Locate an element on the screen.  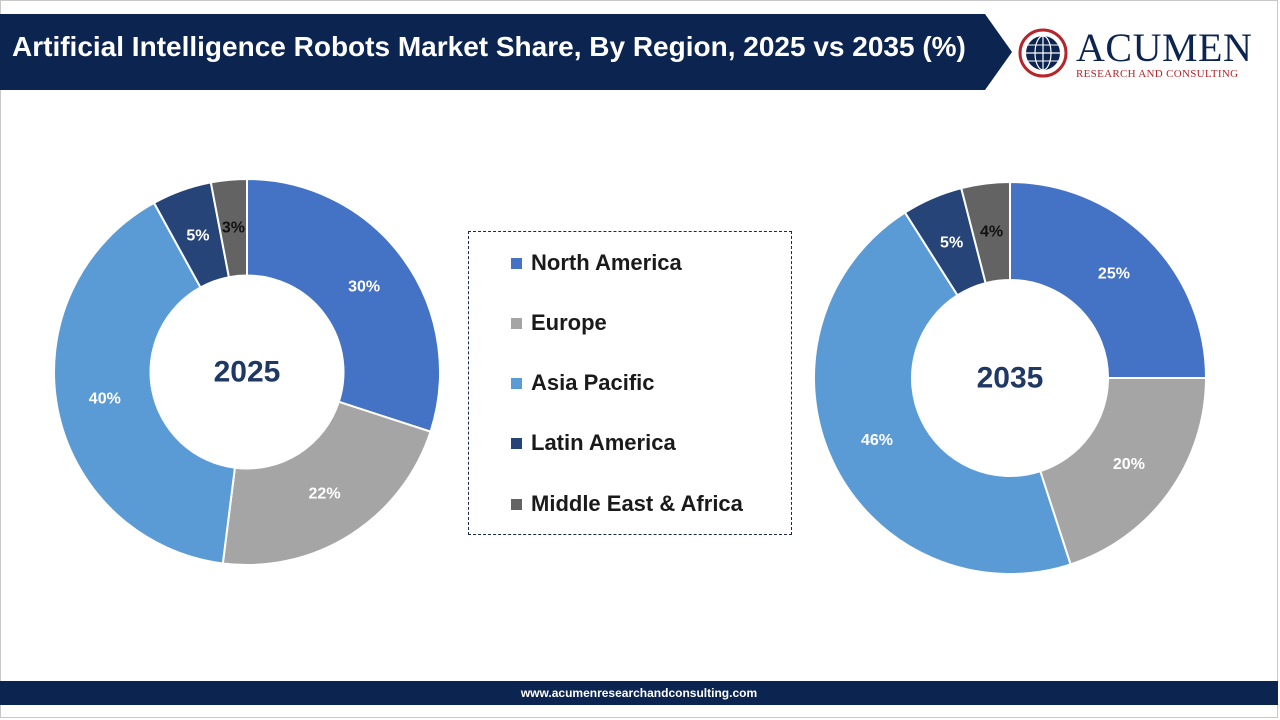
data-label-europe: 20% is located at coordinates (1129, 464).